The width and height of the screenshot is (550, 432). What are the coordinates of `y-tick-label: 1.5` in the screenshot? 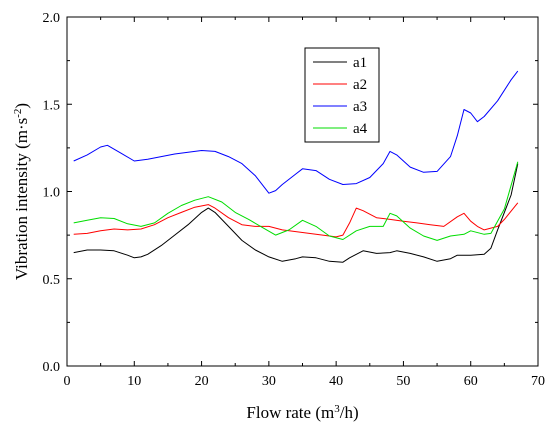 It's located at (52, 105).